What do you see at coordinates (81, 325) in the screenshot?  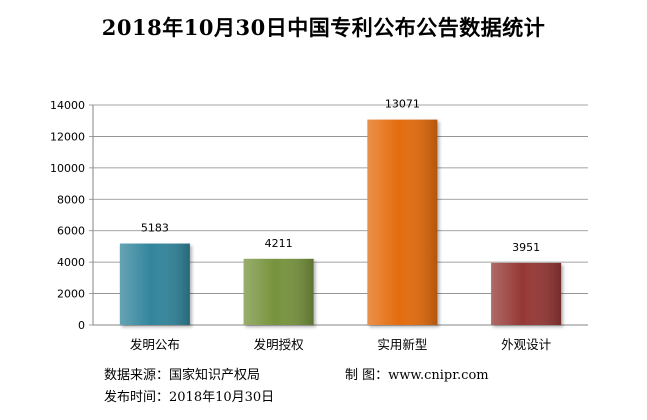 I see `y-tick-label: 0` at bounding box center [81, 325].